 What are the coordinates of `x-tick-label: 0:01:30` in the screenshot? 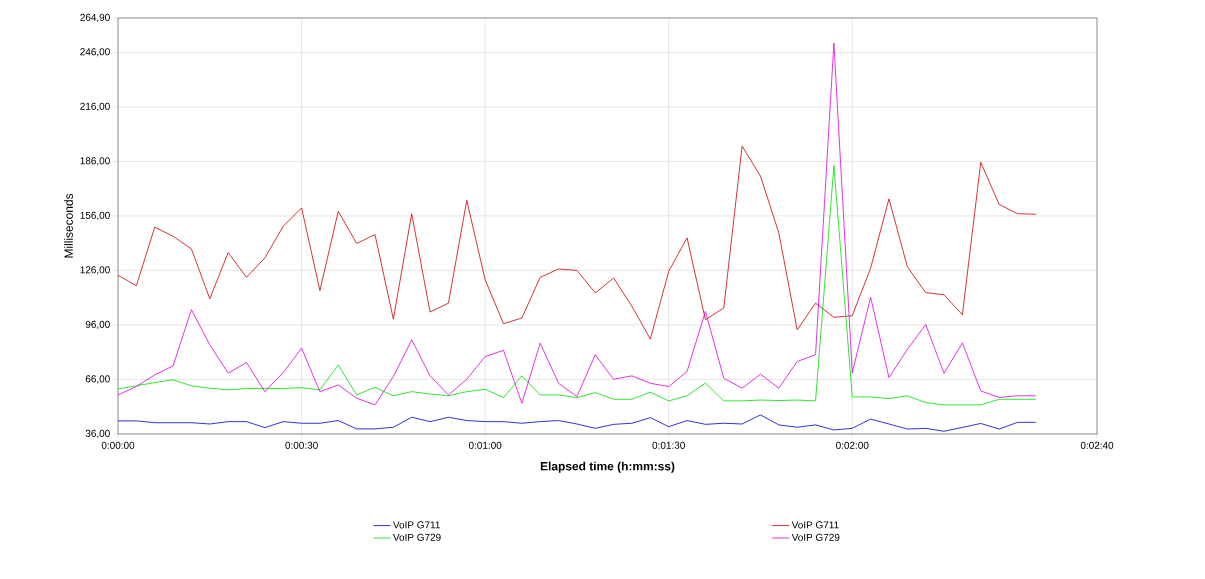 It's located at (668, 445).